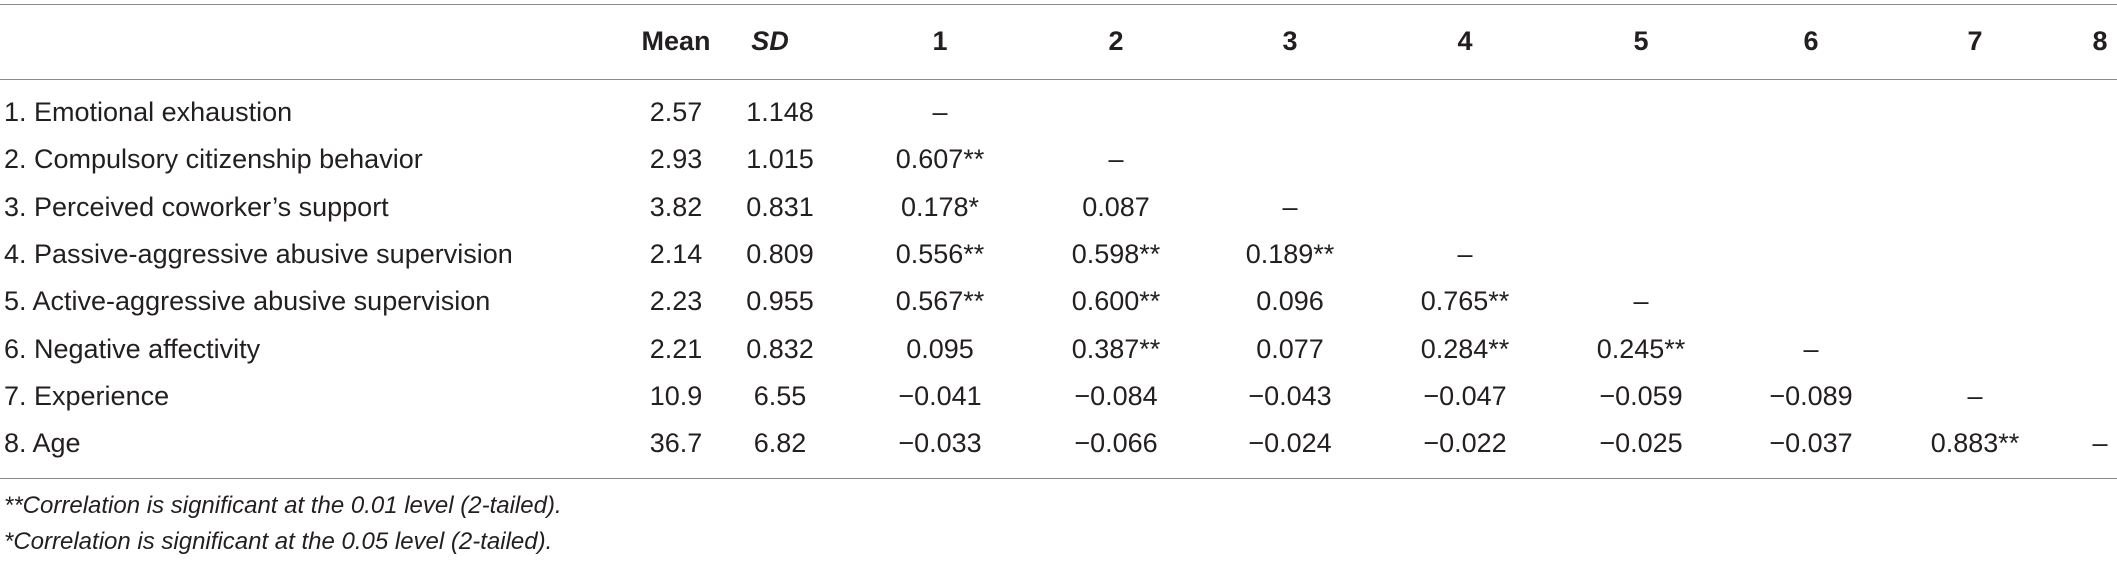 This screenshot has width=2117, height=565. Describe the element at coordinates (148, 112) in the screenshot. I see `row-label: 1. Emotional exhaustion` at that location.